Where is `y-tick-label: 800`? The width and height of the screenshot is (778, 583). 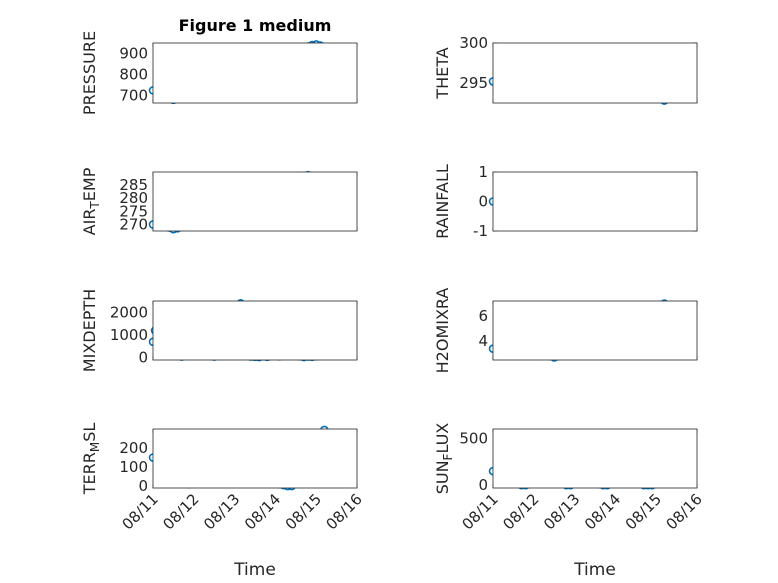
y-tick-label: 800 is located at coordinates (133, 75).